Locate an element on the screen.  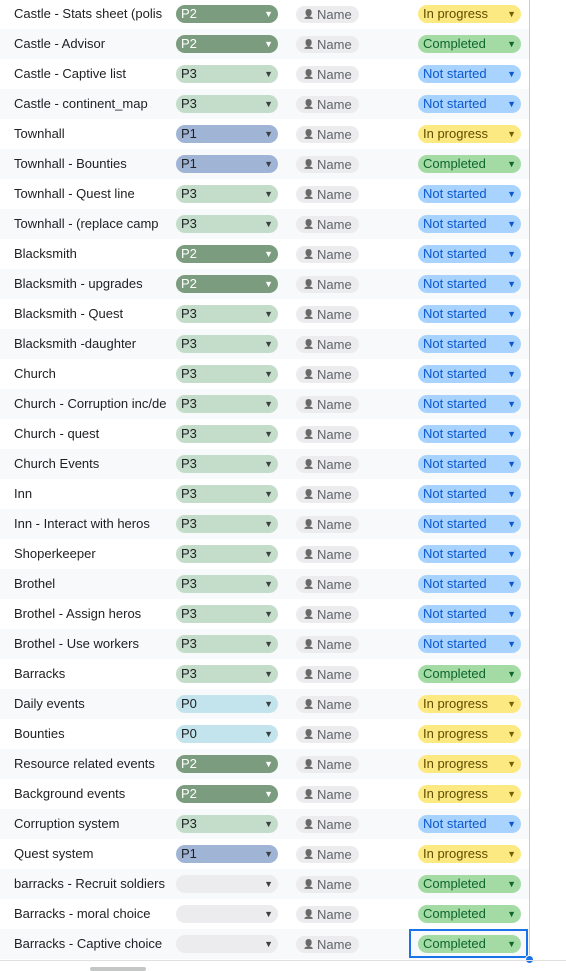
fill-handle is located at coordinates (529, 959).